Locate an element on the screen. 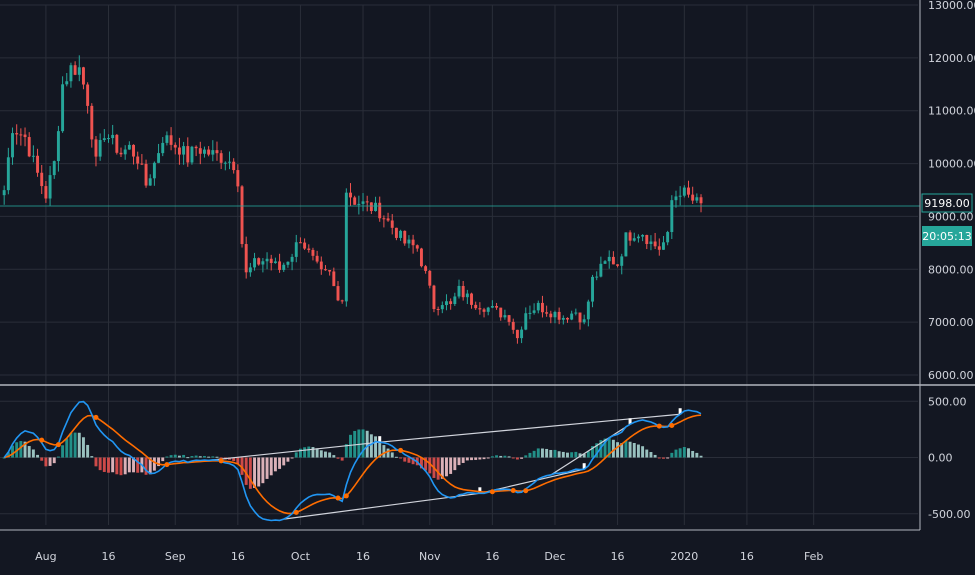 The image size is (975, 575). price-tick-label: 10000.00 is located at coordinates (951, 164).